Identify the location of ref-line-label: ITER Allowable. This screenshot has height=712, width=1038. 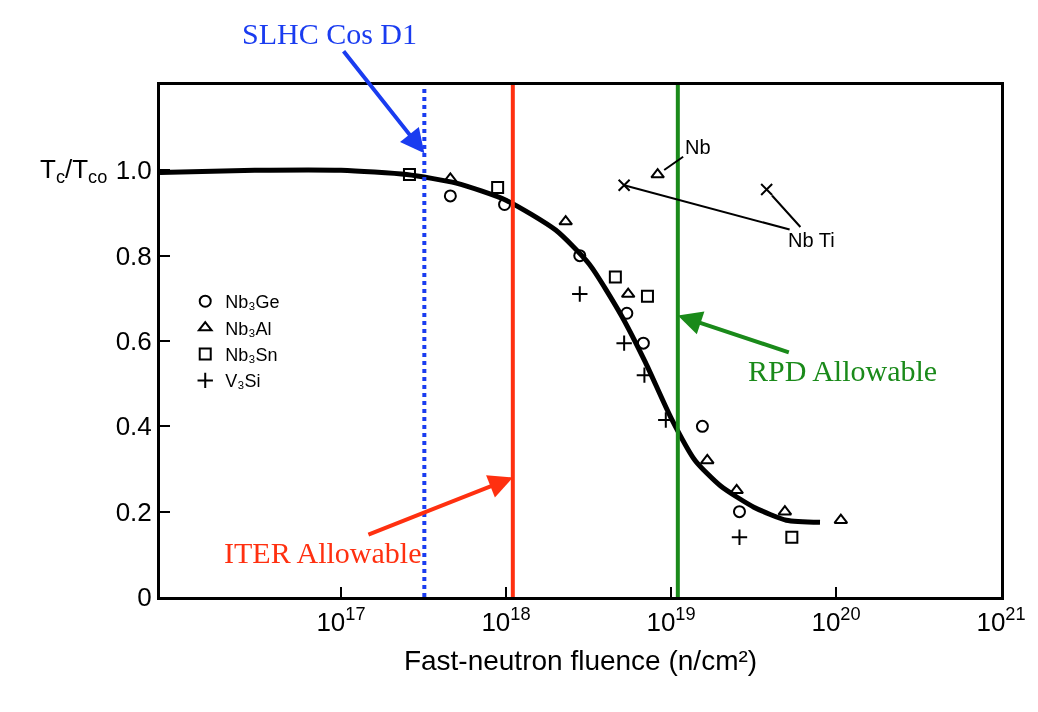
(323, 552).